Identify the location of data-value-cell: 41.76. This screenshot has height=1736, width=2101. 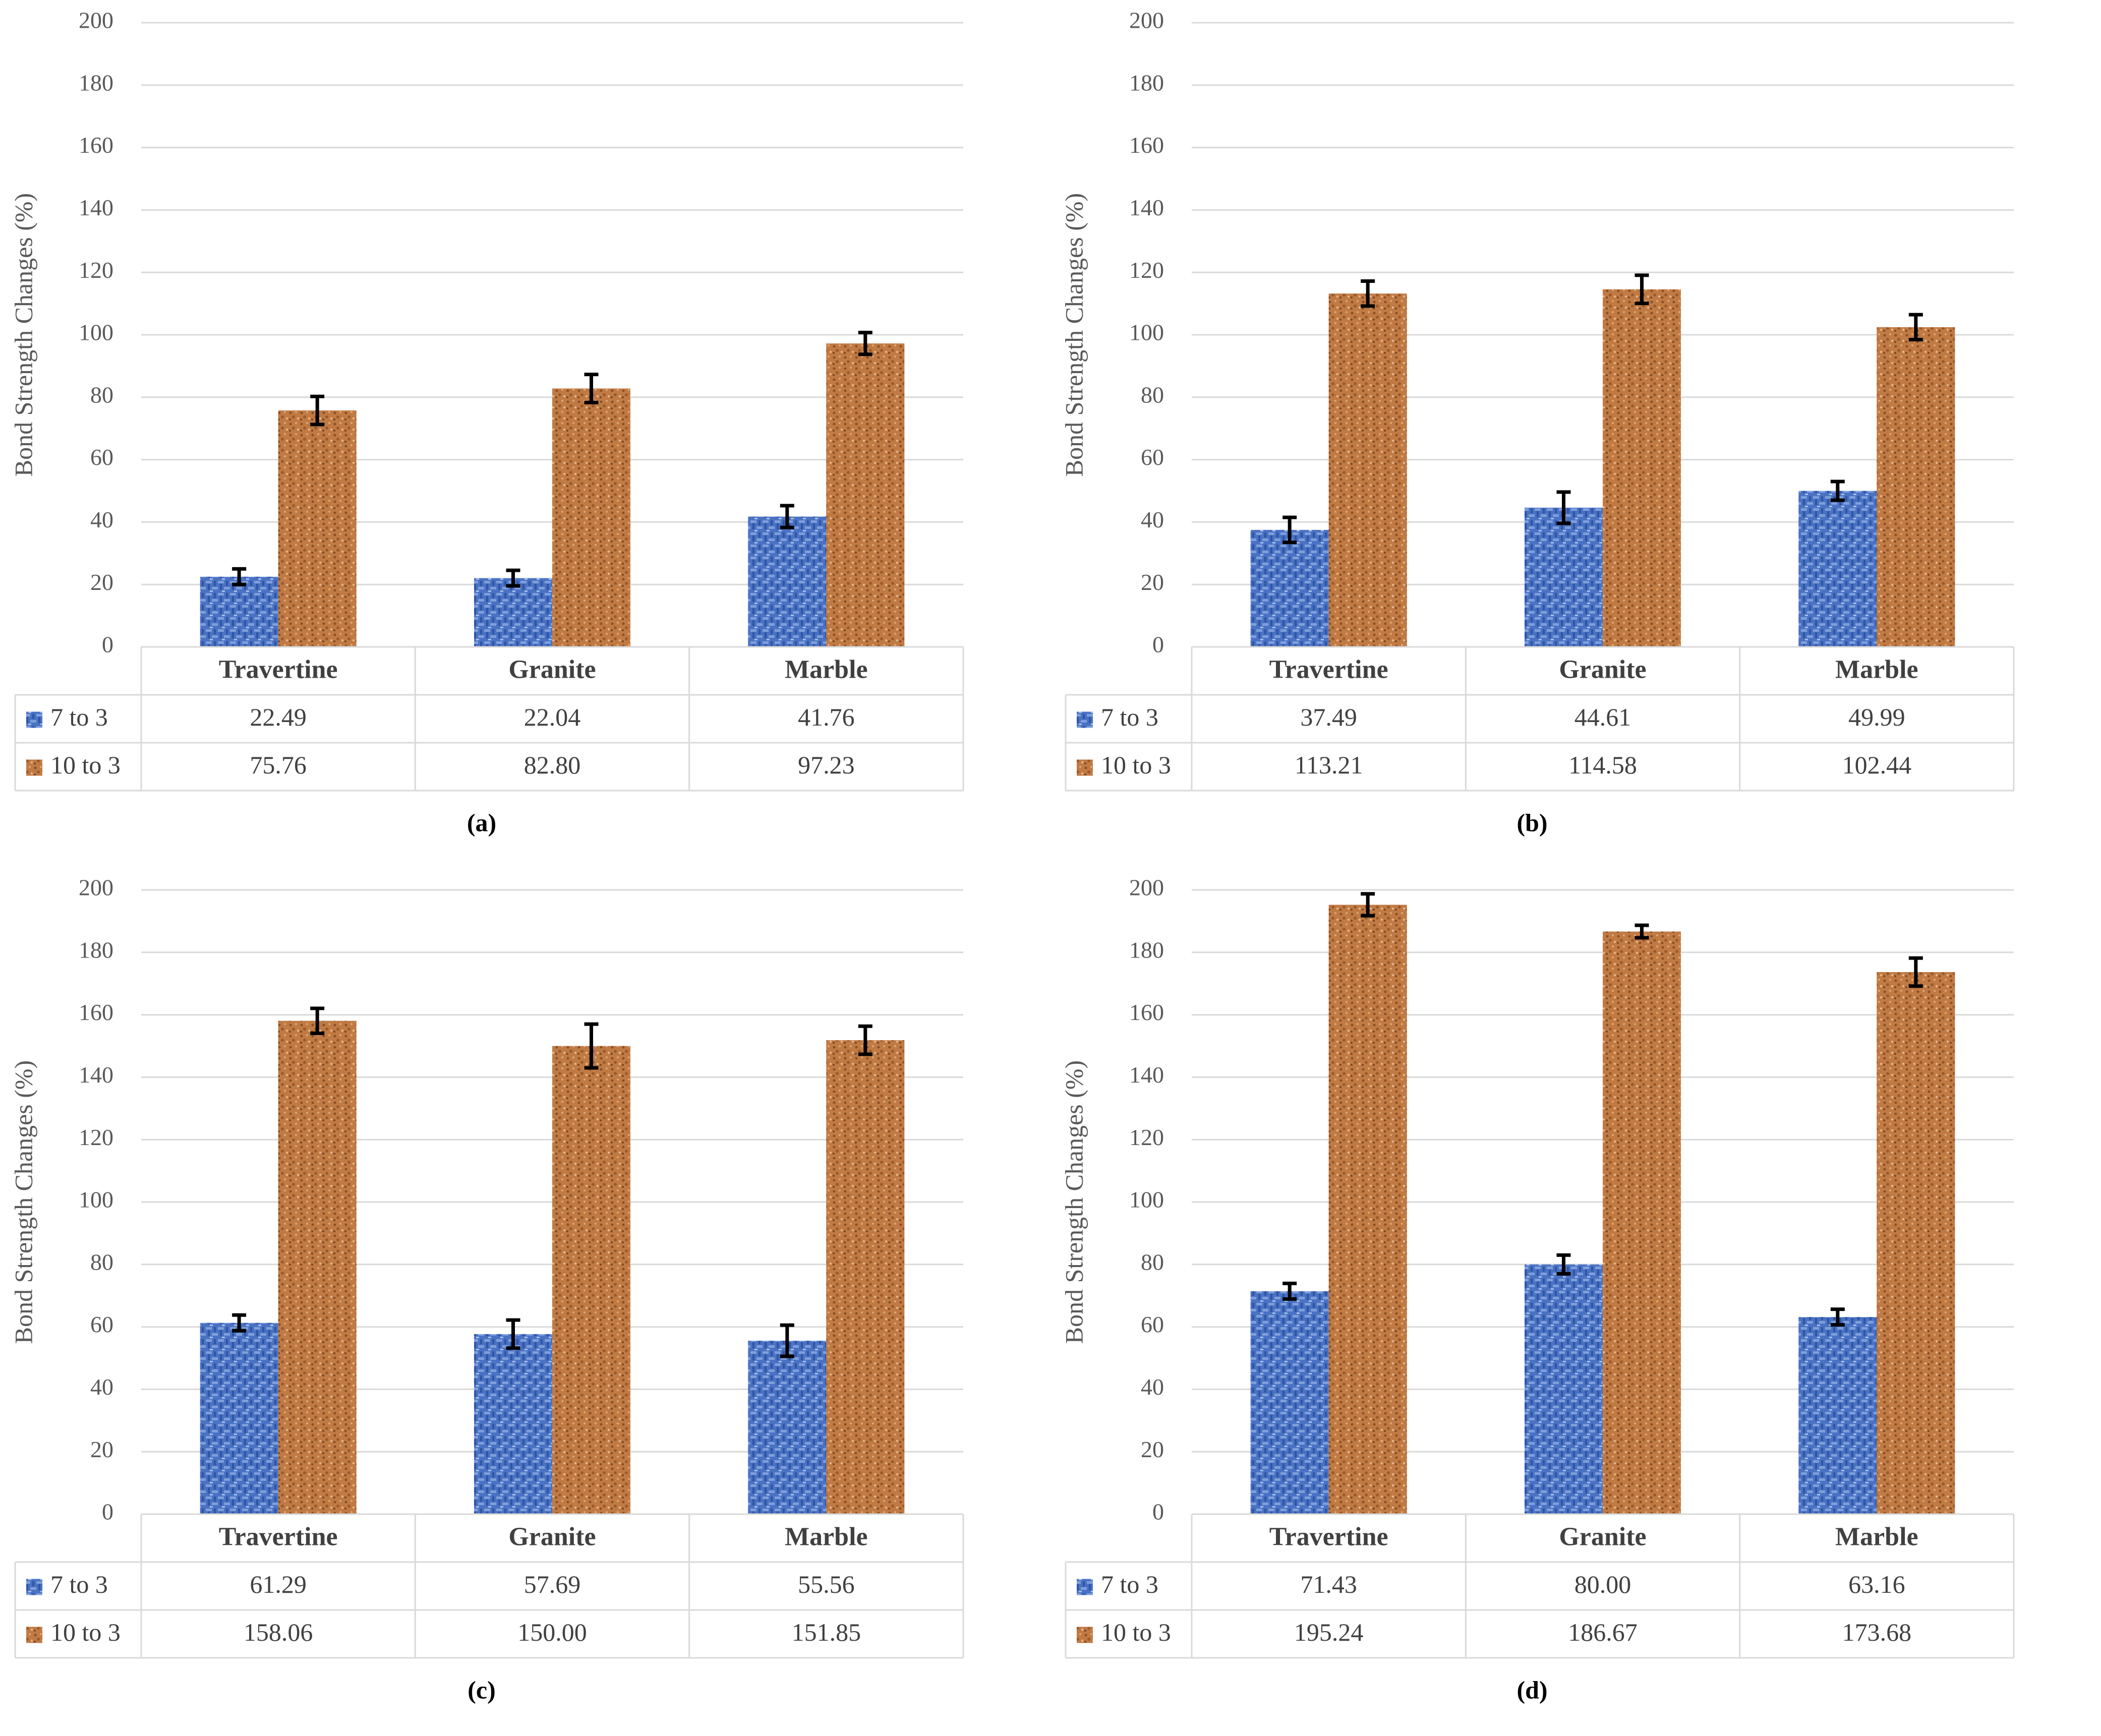
(826, 717).